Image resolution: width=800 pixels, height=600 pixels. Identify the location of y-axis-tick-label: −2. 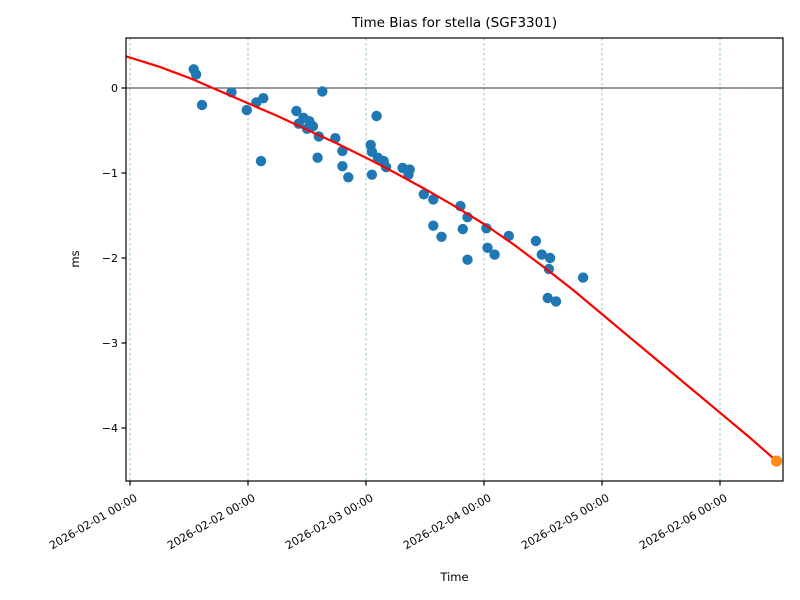
(110, 258).